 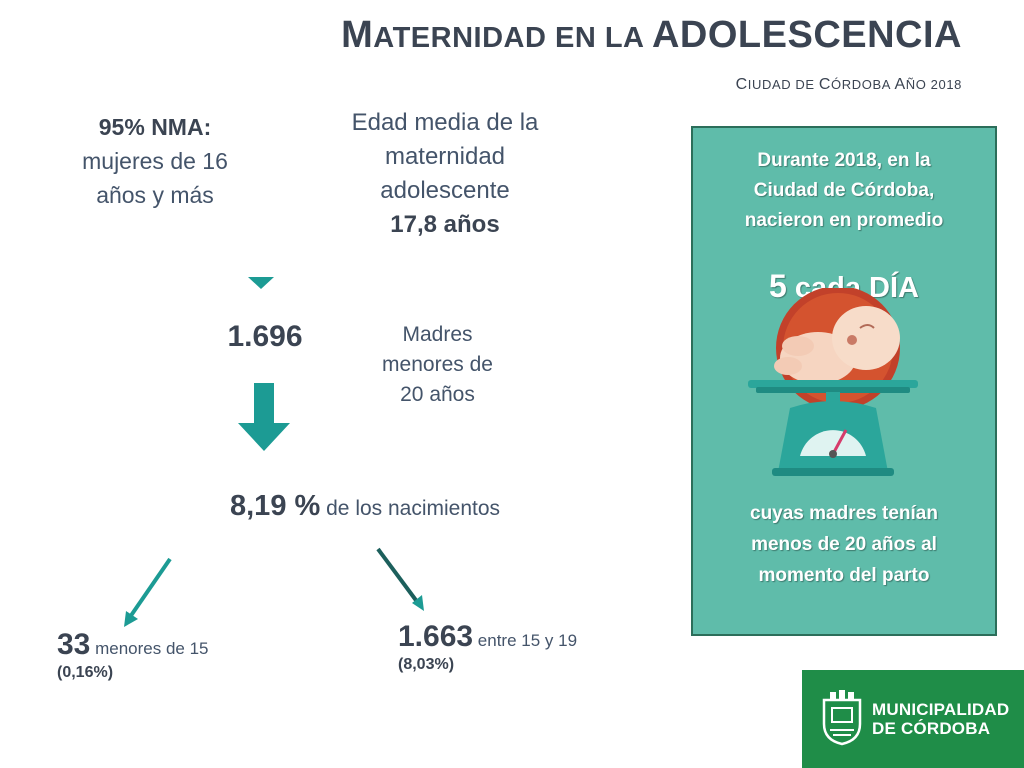 I want to click on mean-age-label-2: maternidad, so click(x=445, y=156).